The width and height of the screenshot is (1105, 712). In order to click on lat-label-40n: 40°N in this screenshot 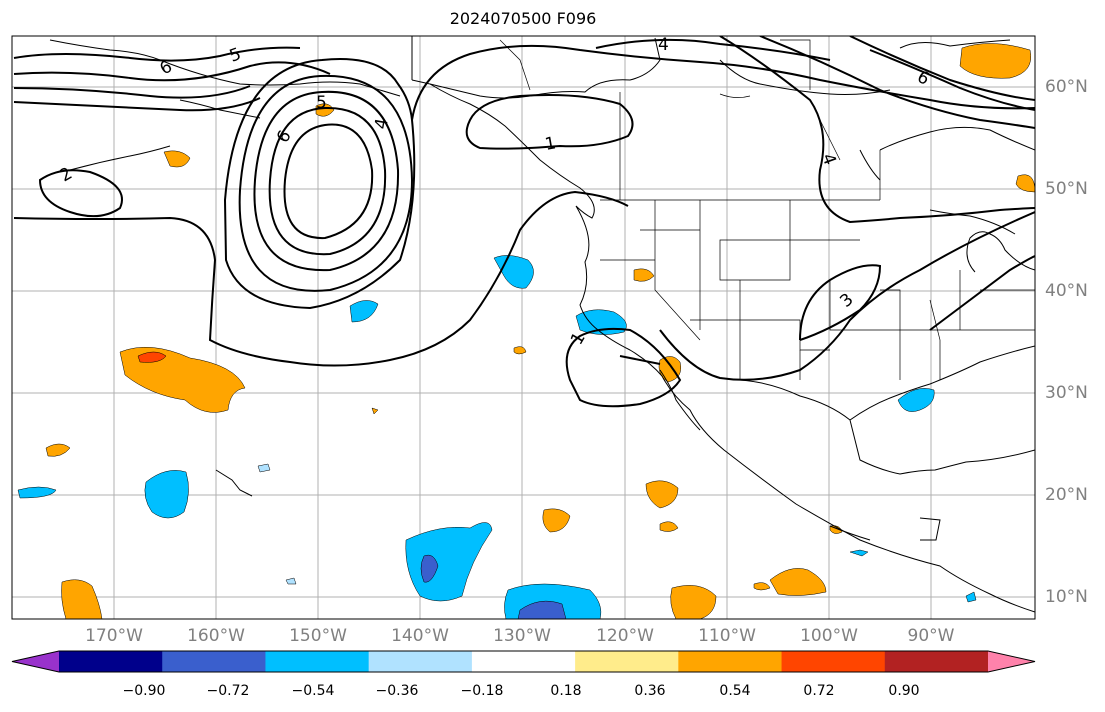, I will do `click(1066, 291)`.